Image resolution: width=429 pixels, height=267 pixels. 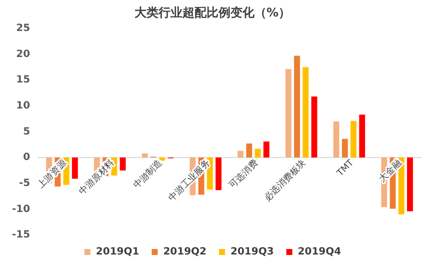 What do you see at coordinates (252, 252) in the screenshot?
I see `legend-label: 2019Q3` at bounding box center [252, 252].